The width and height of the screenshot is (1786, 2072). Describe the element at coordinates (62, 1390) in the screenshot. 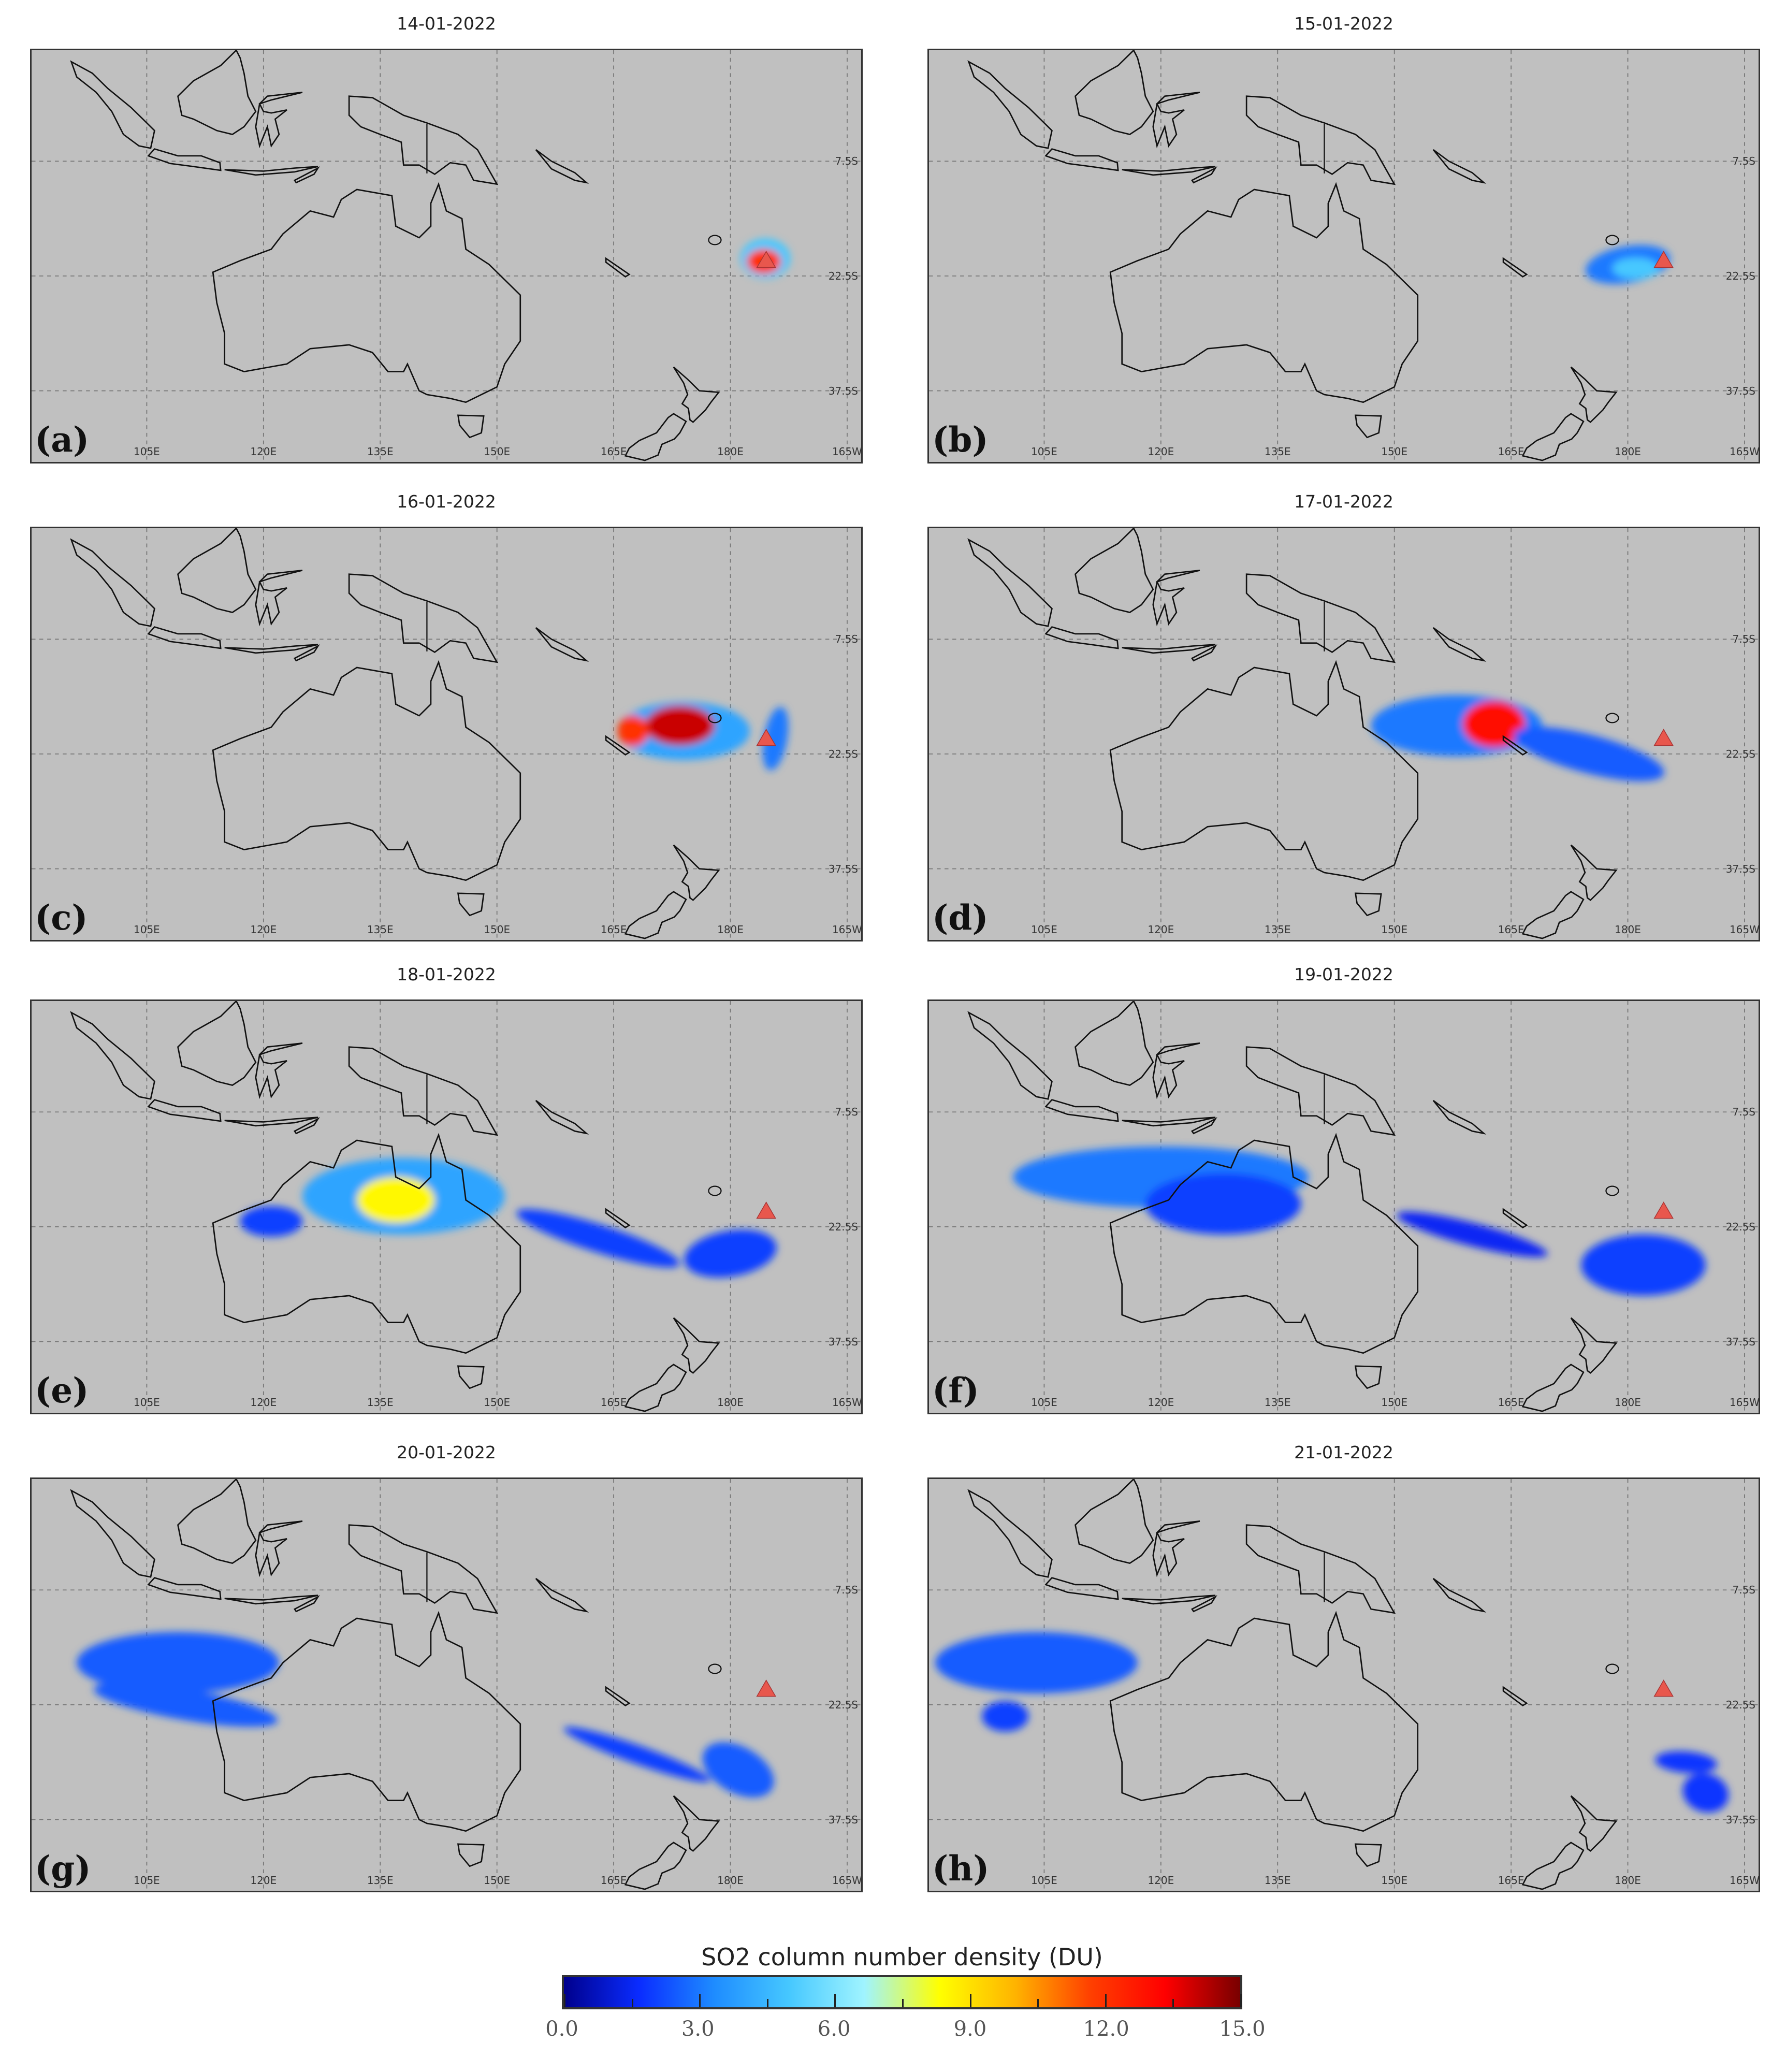

I see `panel-label: (e)` at that location.